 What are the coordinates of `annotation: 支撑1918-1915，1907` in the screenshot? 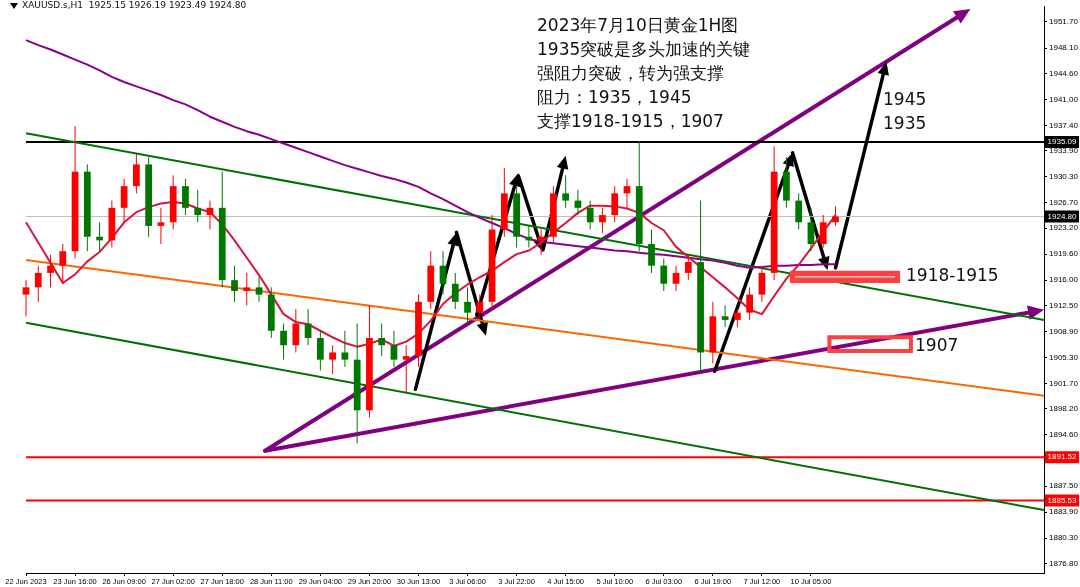 It's located at (630, 121).